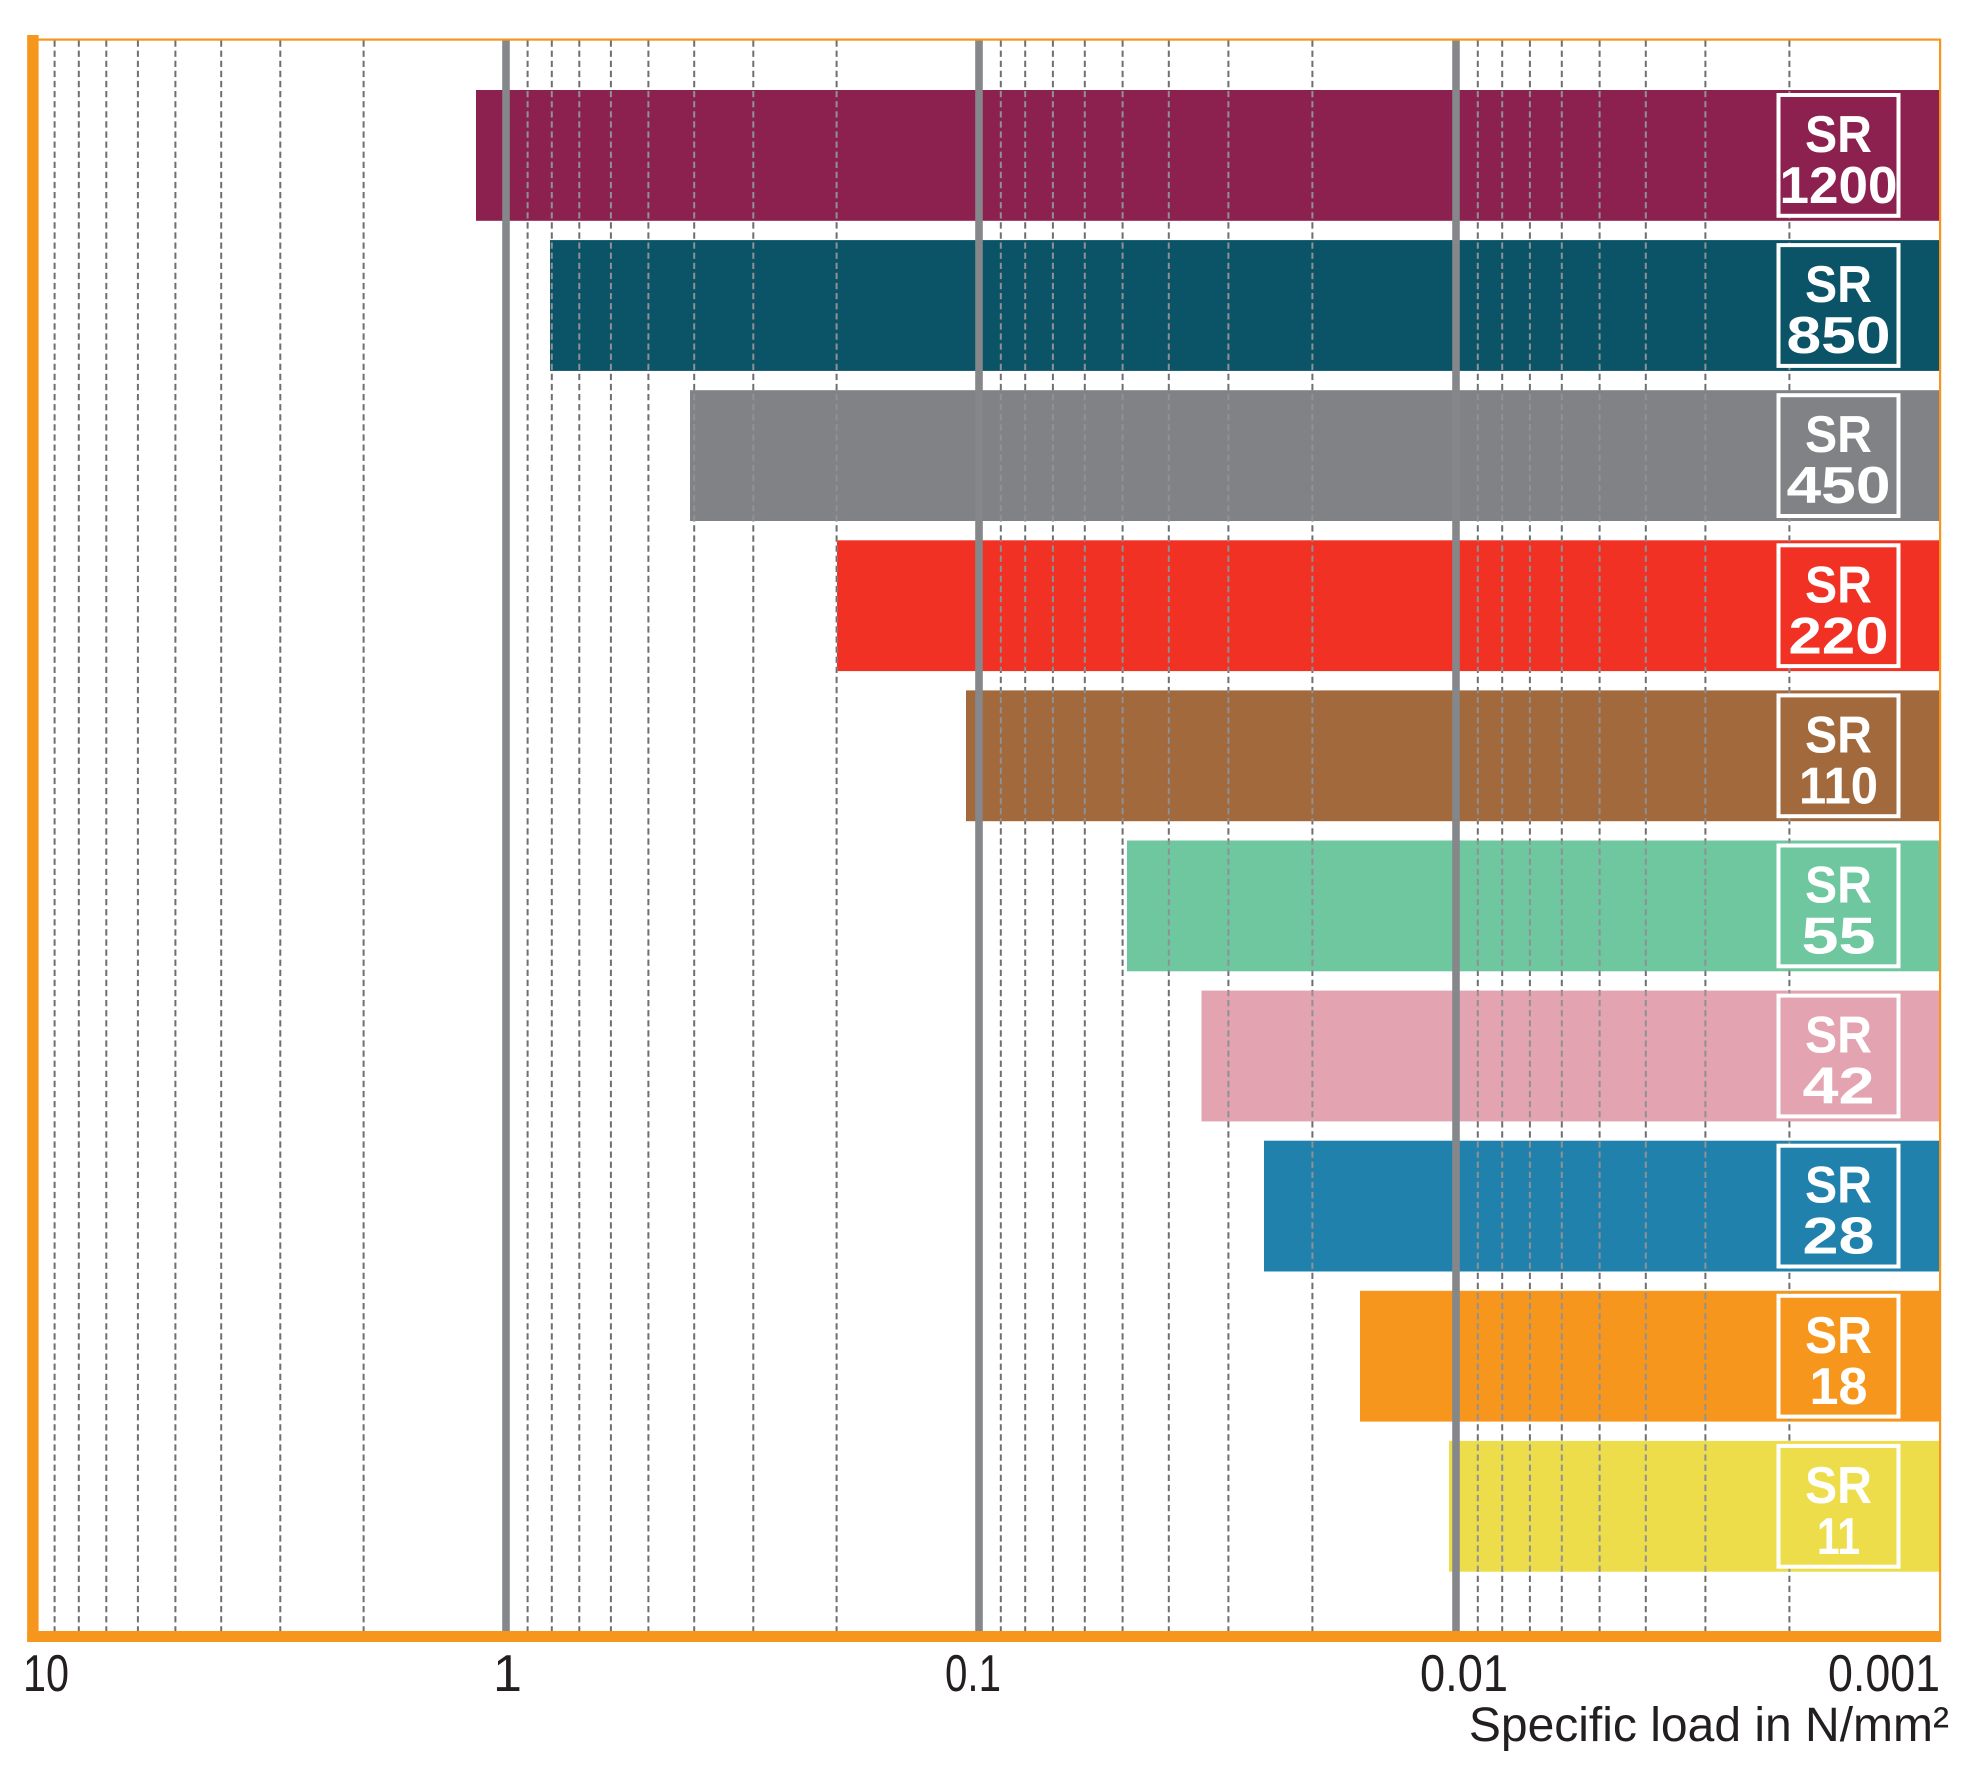  What do you see at coordinates (1464, 1674) in the screenshot?
I see `svg-text: 0.01` at bounding box center [1464, 1674].